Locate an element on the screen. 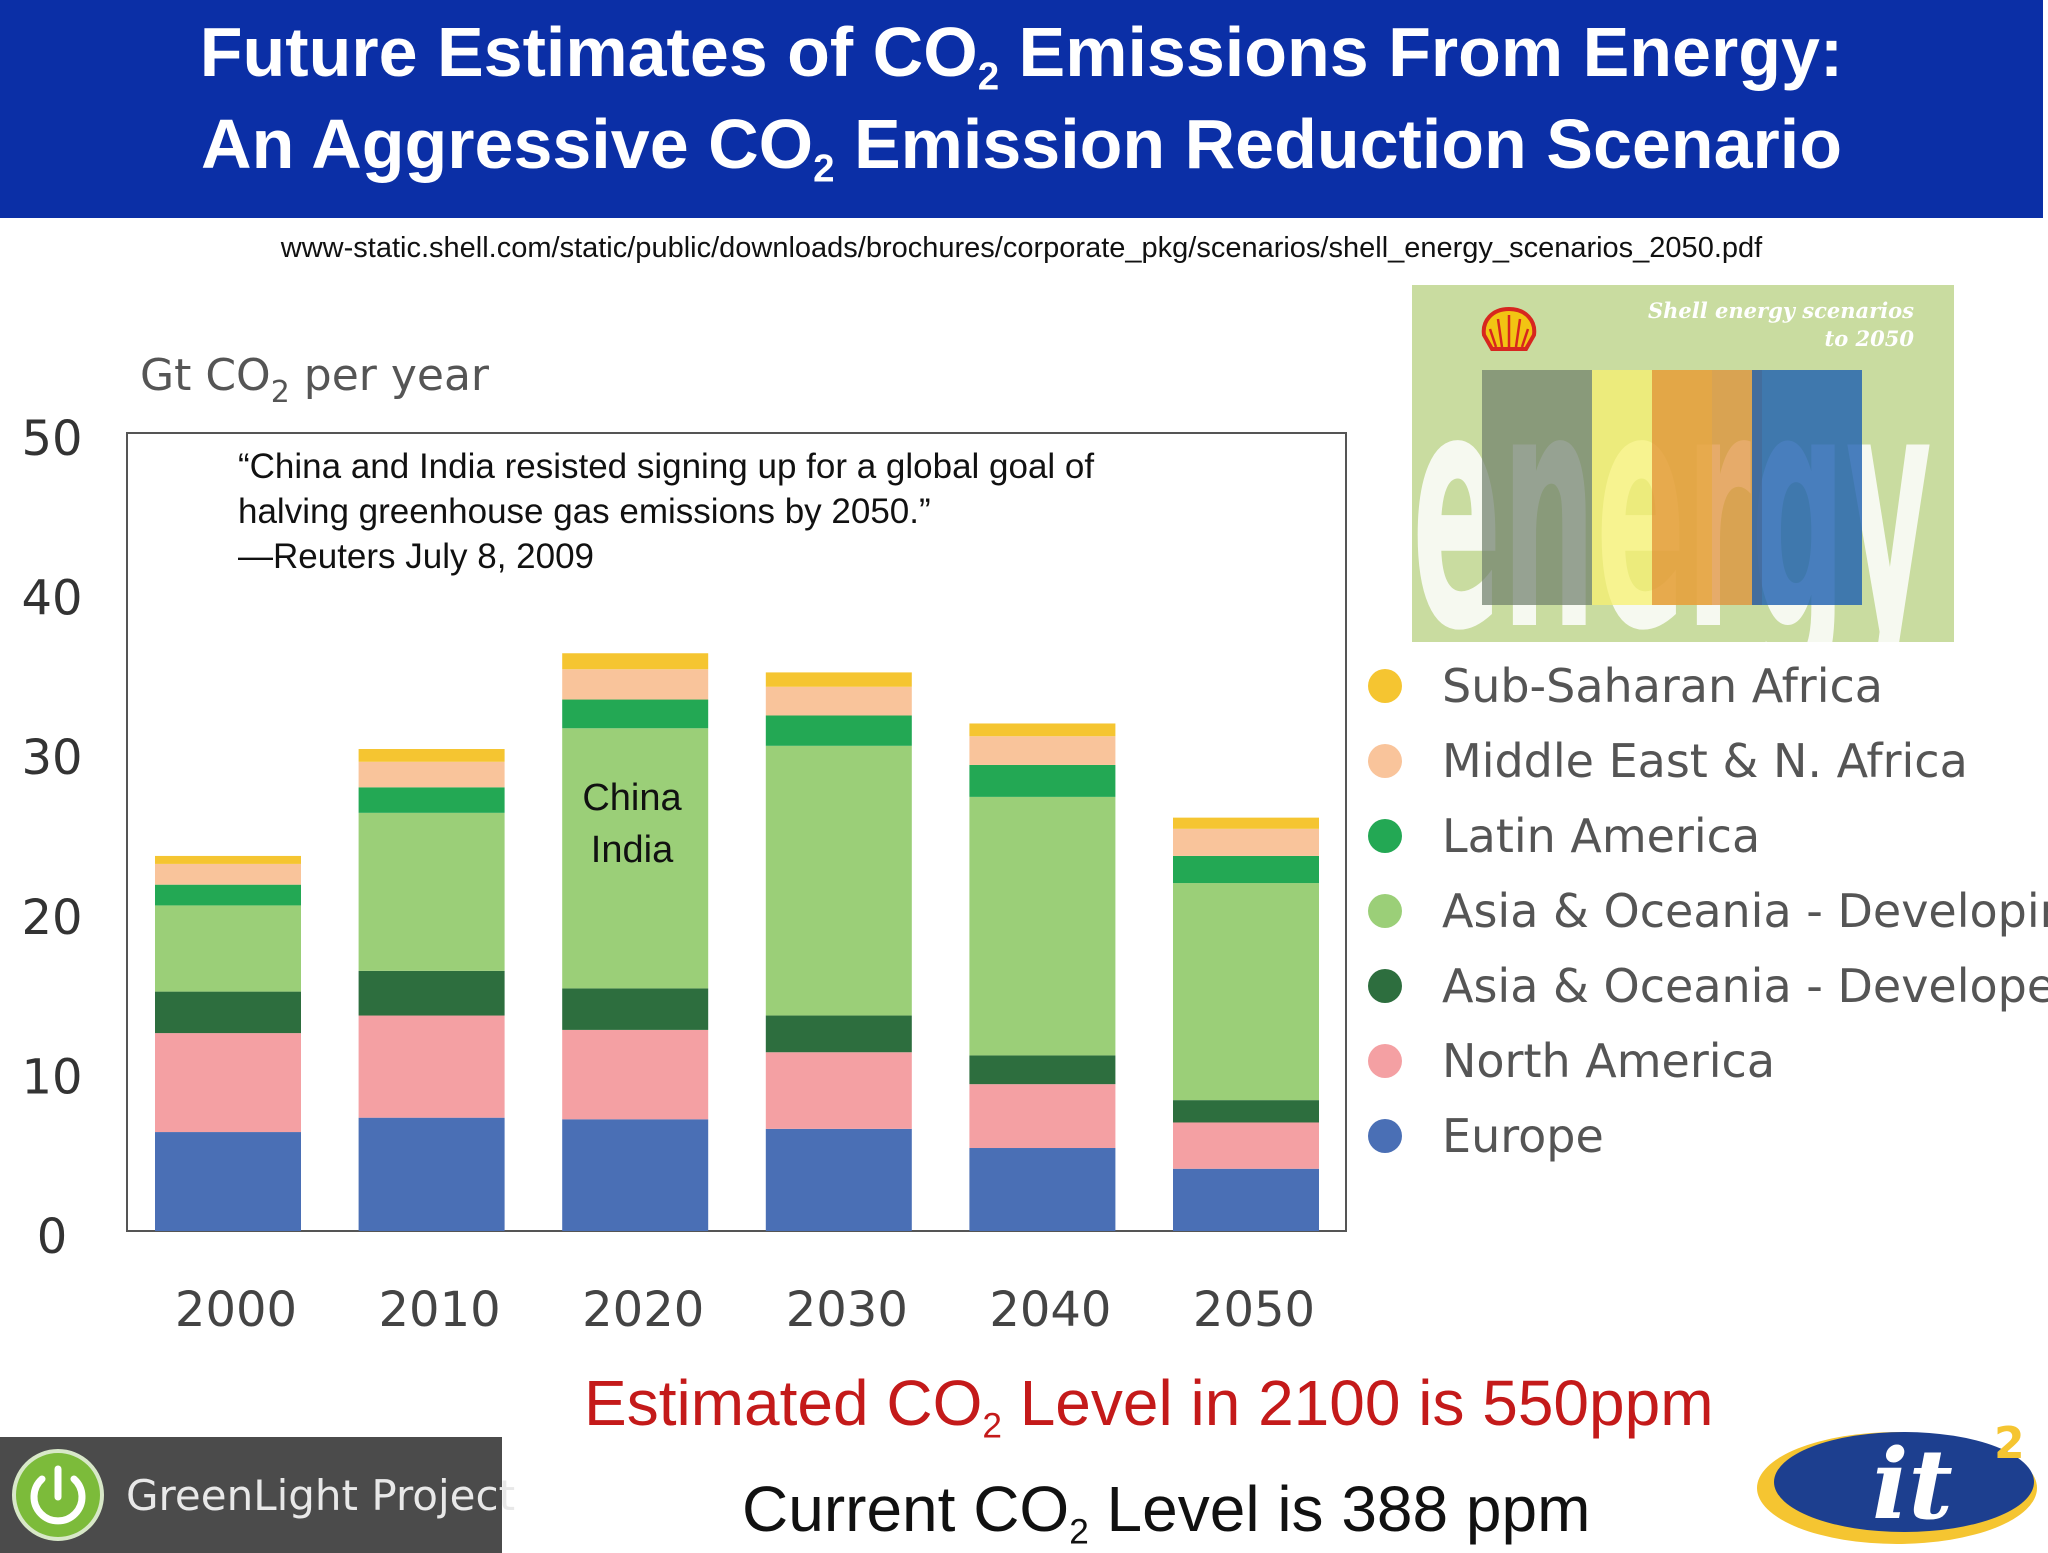 This screenshot has height=1553, width=2048. cover-title: Shell energy scenarios to 2050 is located at coordinates (1780, 324).